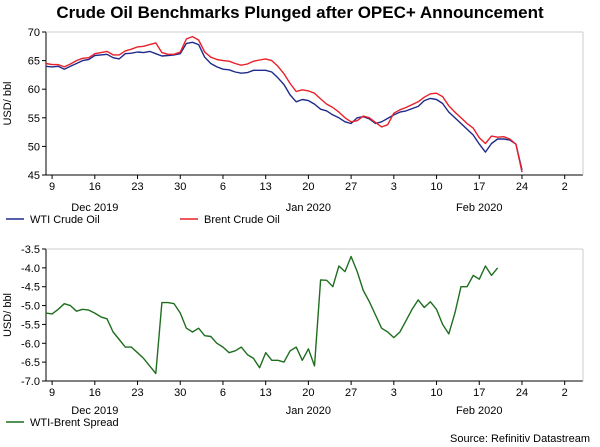 The width and height of the screenshot is (600, 447). Describe the element at coordinates (74, 423) in the screenshot. I see `legend-label: WTI-Brent Spread` at that location.